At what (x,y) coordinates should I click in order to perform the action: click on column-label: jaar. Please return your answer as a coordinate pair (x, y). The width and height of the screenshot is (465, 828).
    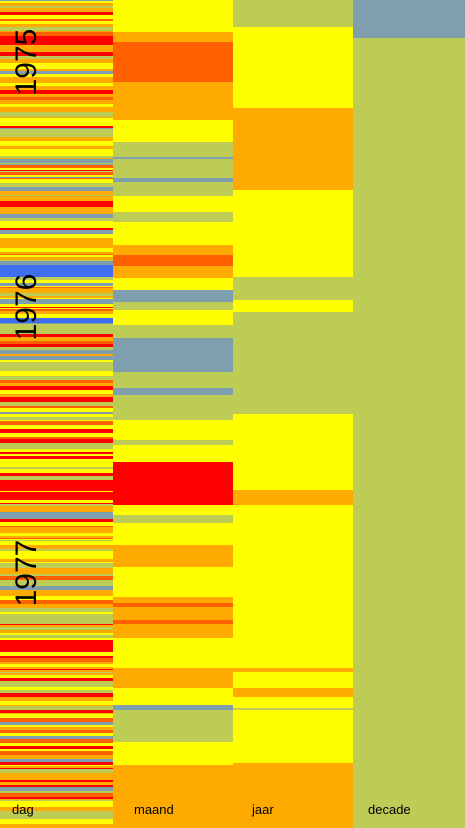
    Looking at the image, I should click on (262, 809).